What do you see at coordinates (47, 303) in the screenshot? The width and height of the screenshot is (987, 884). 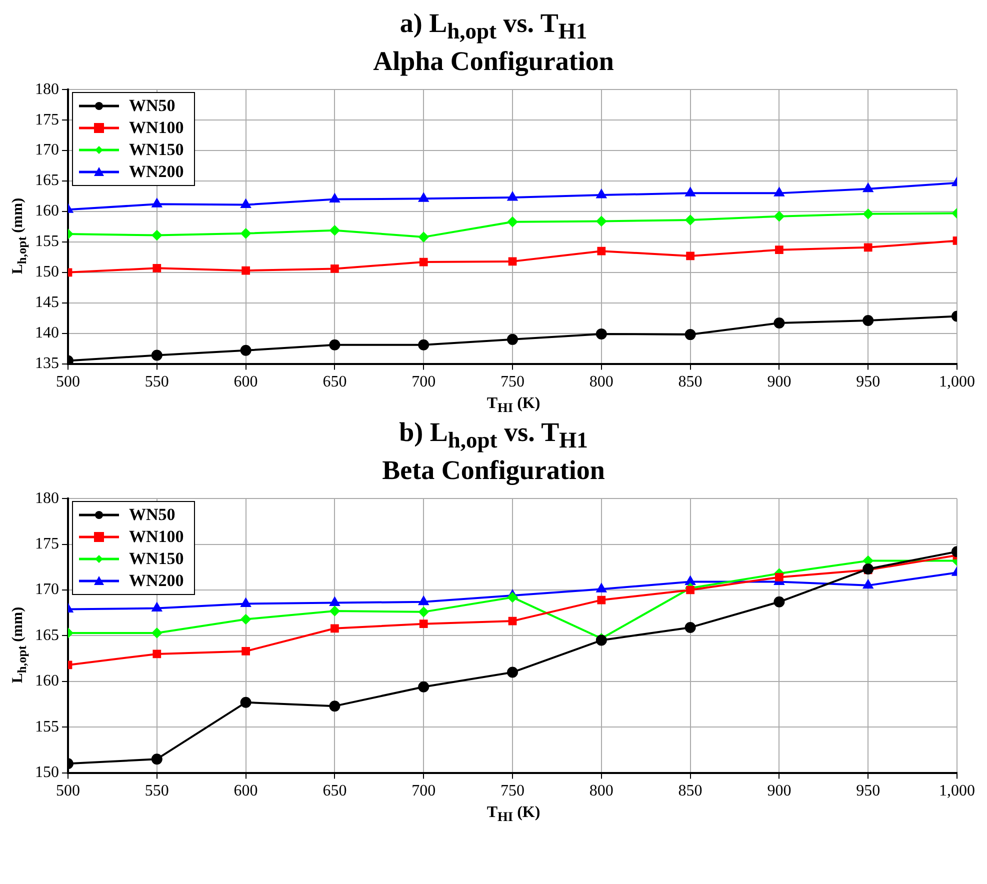 I see `y-tick-label: 145` at bounding box center [47, 303].